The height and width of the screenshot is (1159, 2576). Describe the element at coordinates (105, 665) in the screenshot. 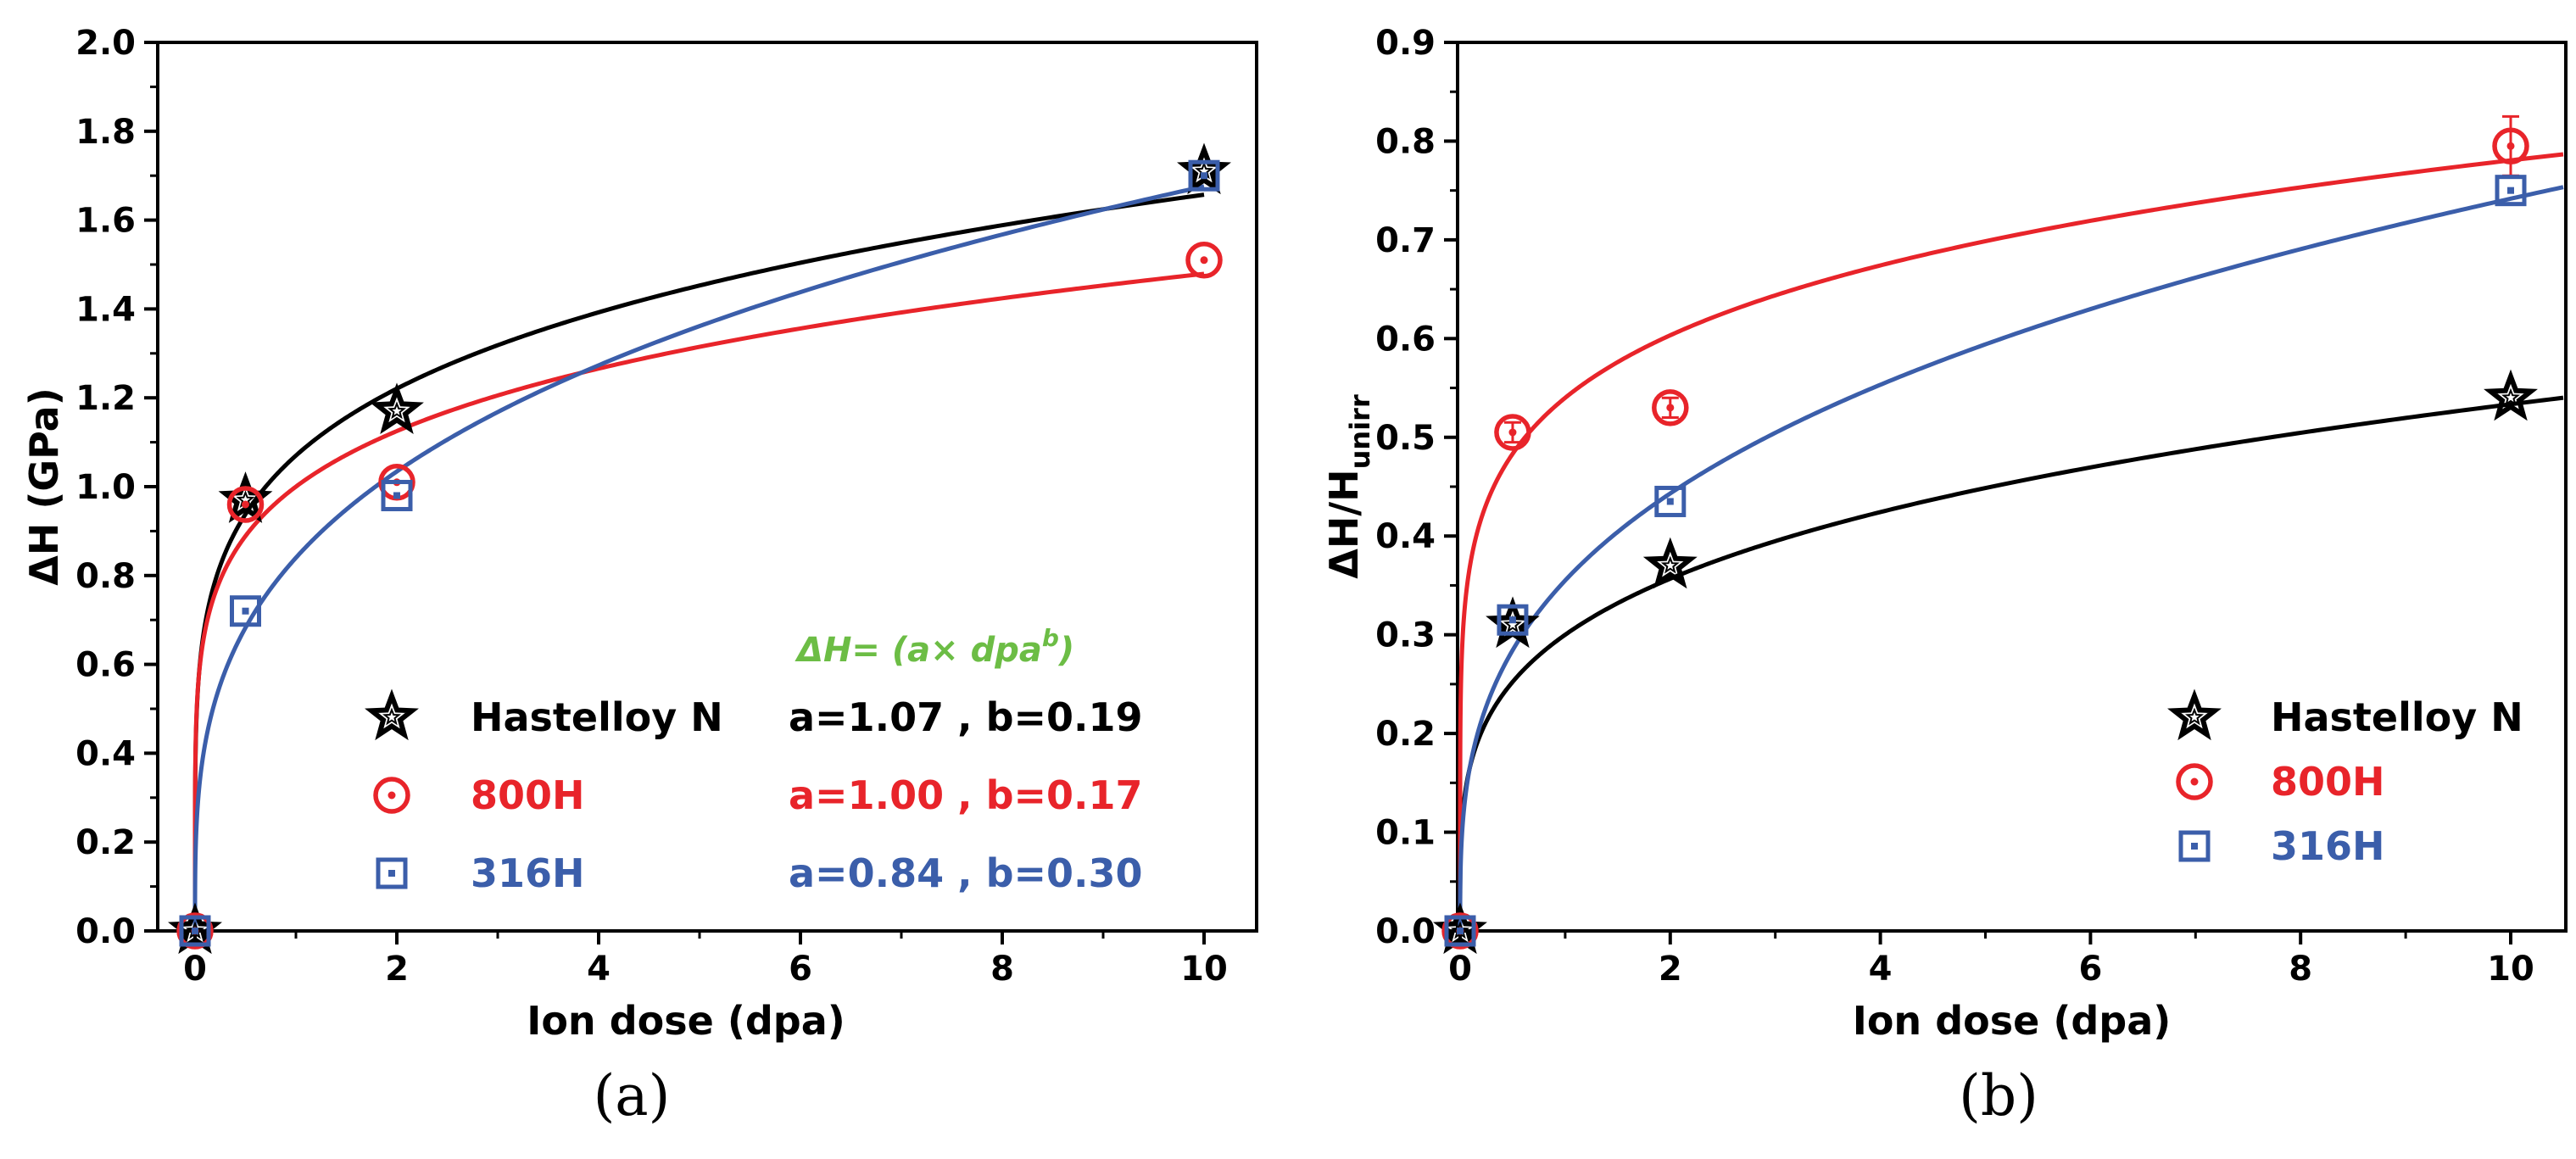

I see `chart-a-ytick-label: 0.6` at that location.